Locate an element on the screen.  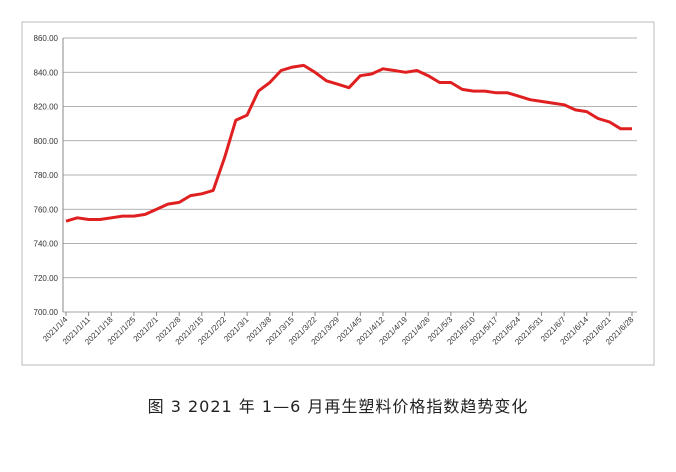
y-tick-label: 740.00 is located at coordinates (46, 244).